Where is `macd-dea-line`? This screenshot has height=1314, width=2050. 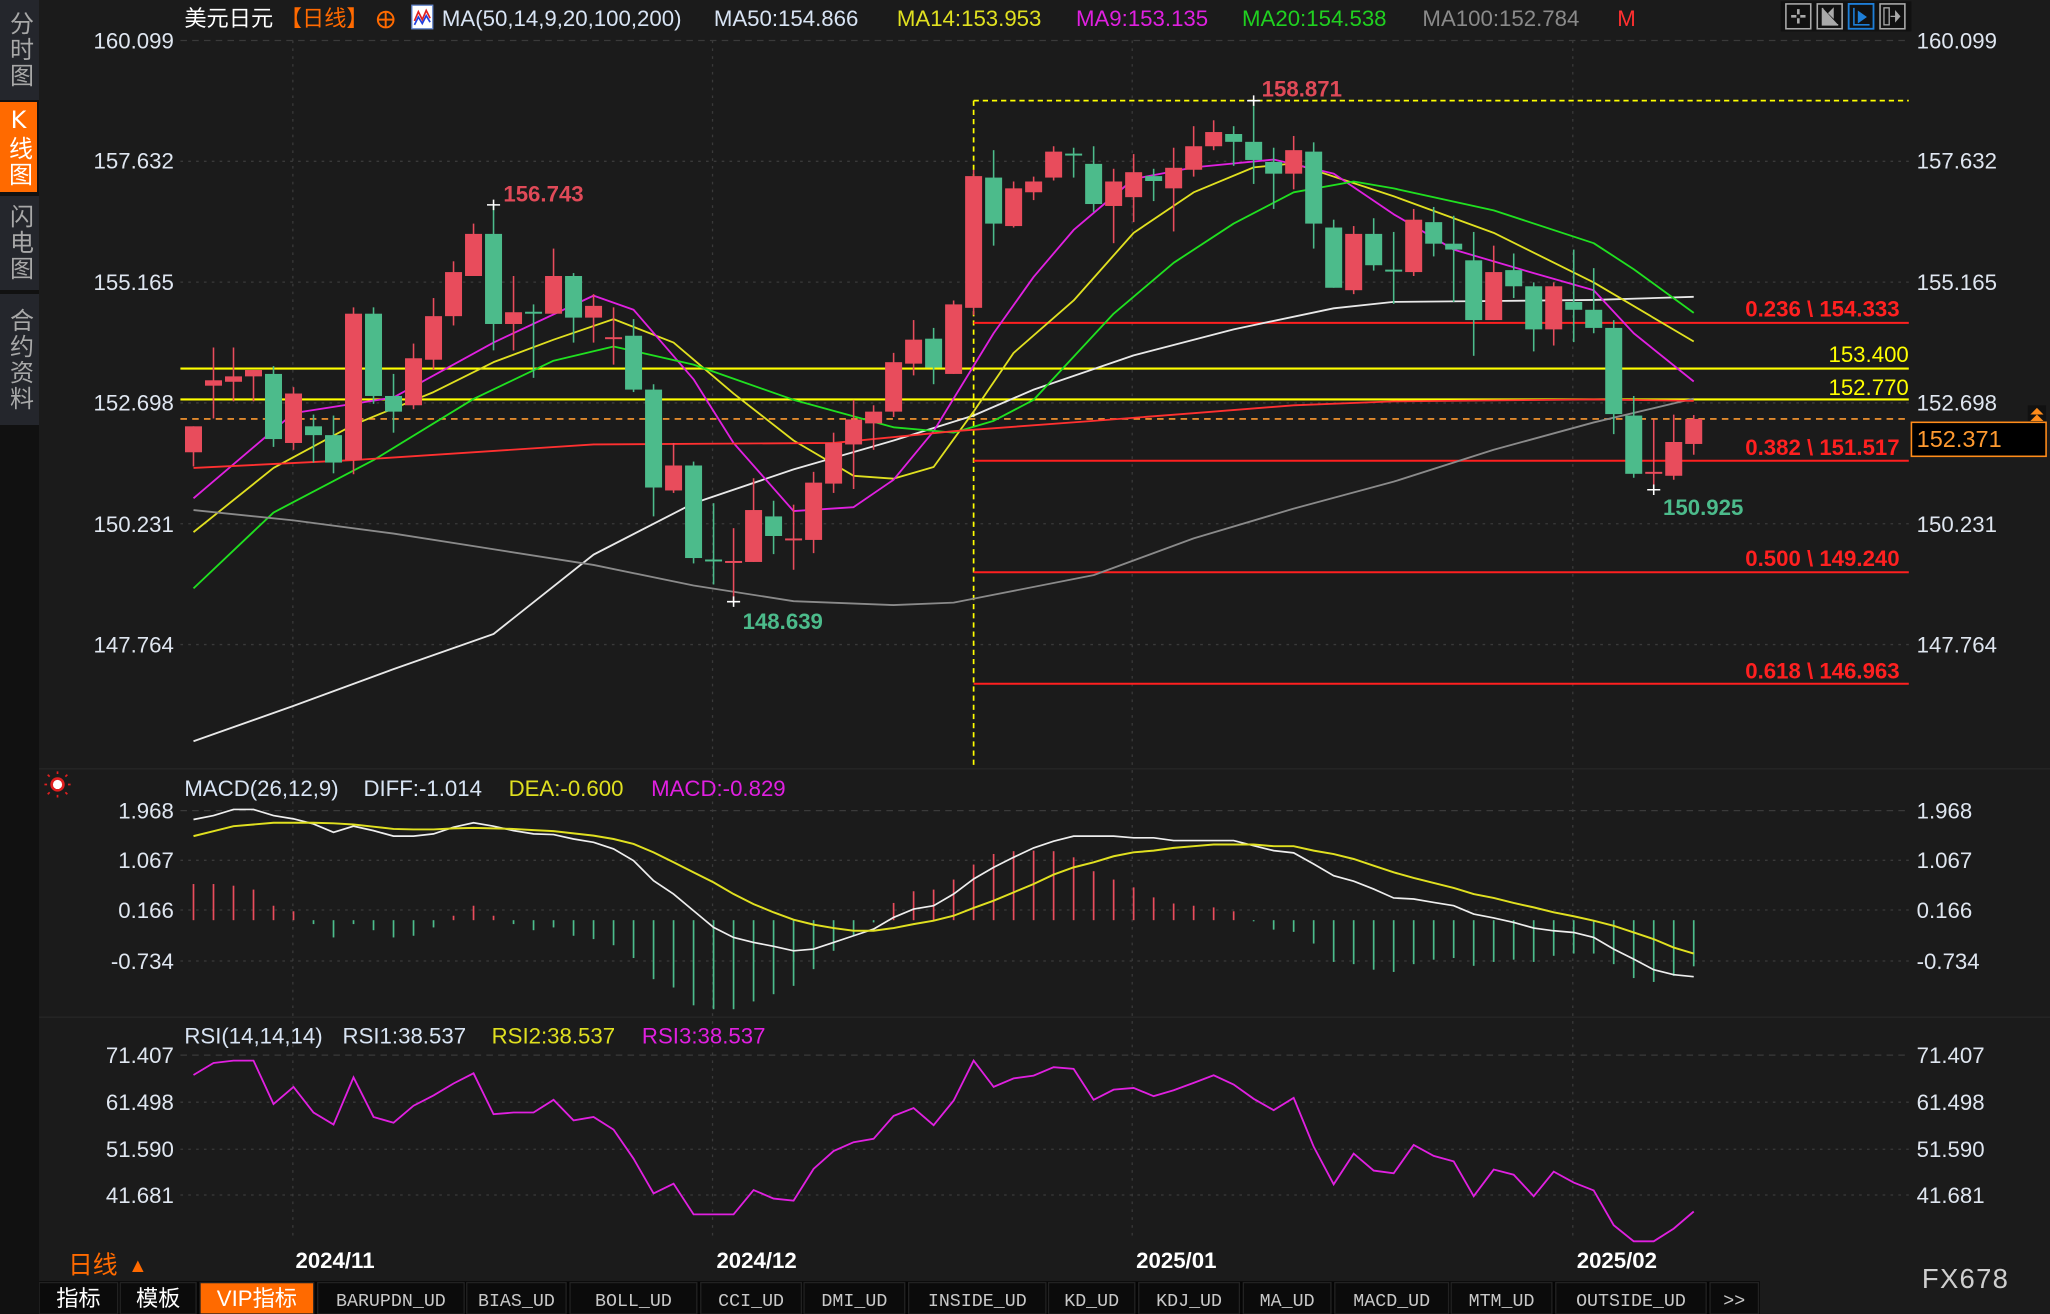
macd-dea-line is located at coordinates (944, 888).